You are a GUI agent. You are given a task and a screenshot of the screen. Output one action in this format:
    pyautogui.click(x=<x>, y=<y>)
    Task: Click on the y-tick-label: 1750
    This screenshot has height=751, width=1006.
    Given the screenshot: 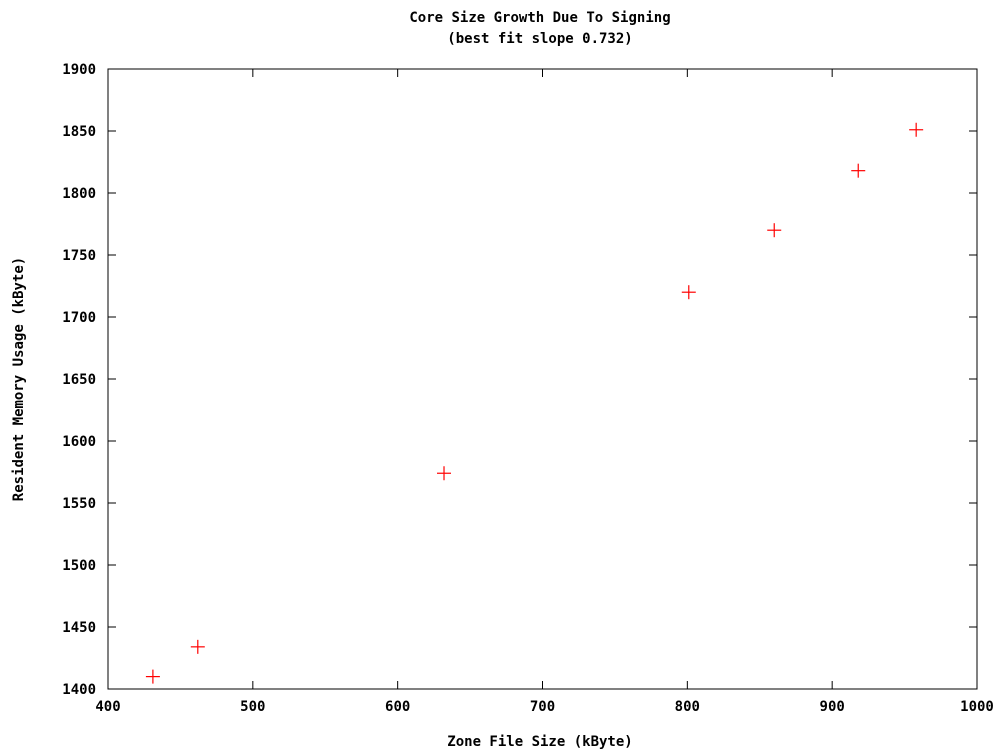 What is the action you would take?
    pyautogui.click(x=79, y=256)
    